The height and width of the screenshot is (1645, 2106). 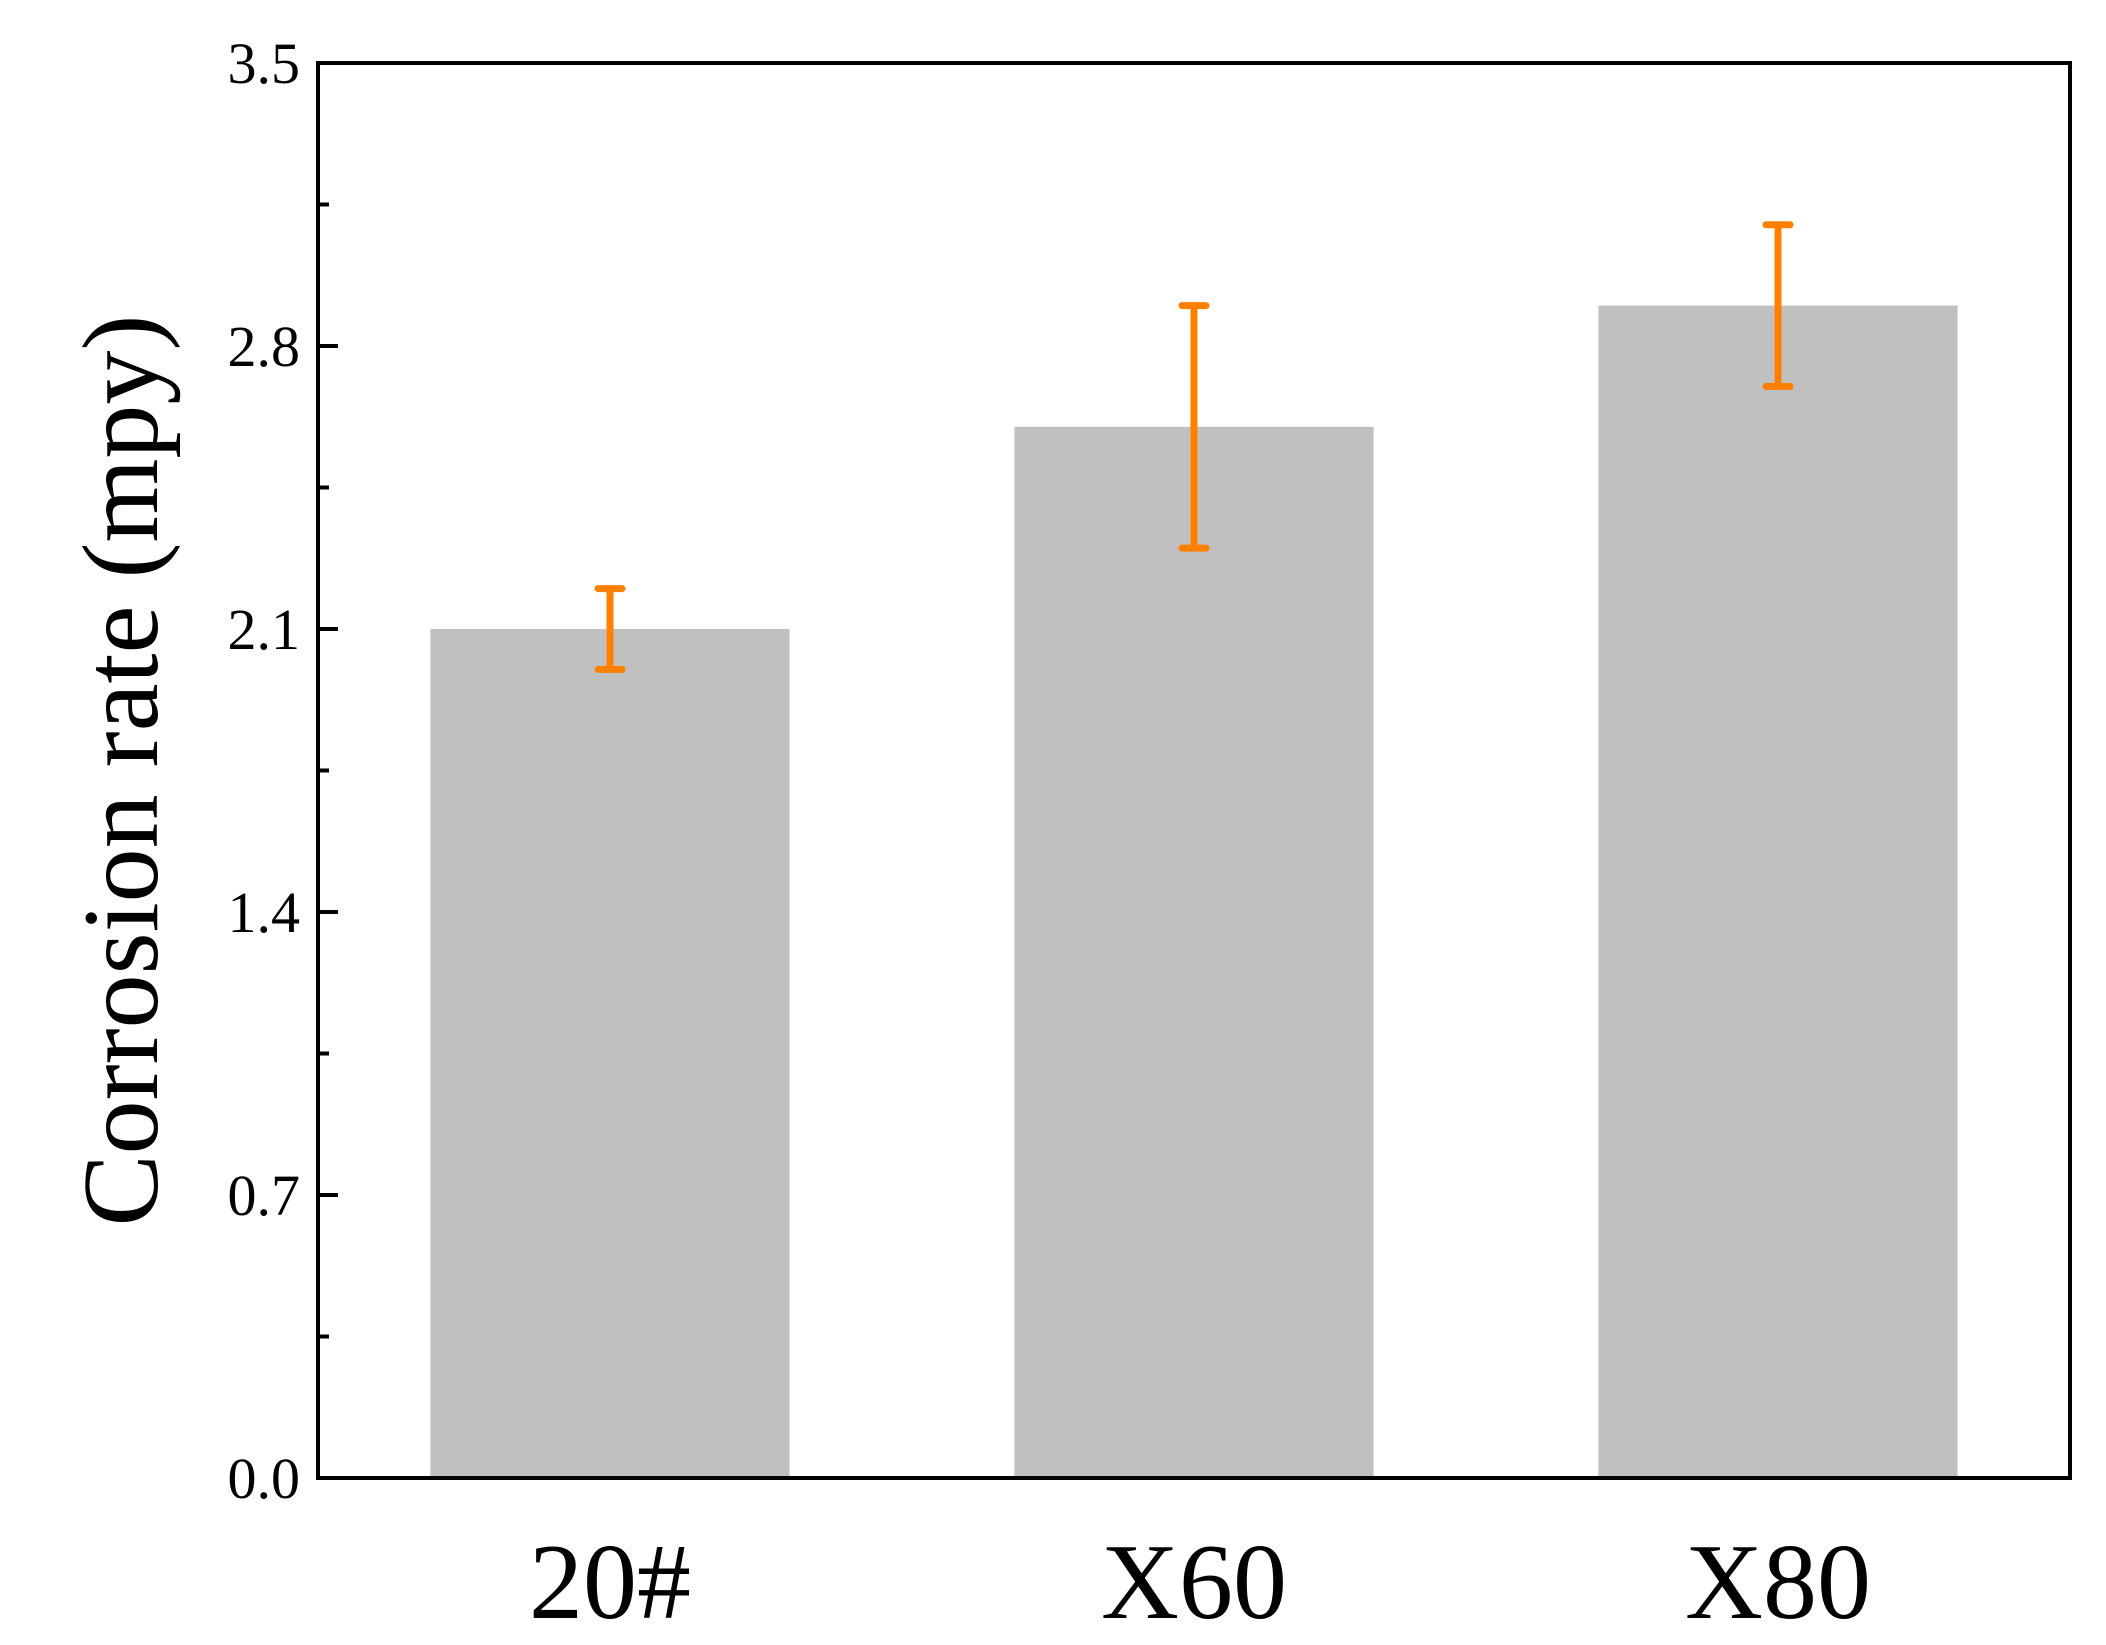 I want to click on y-tick-label-2: 1.4, so click(x=264, y=912).